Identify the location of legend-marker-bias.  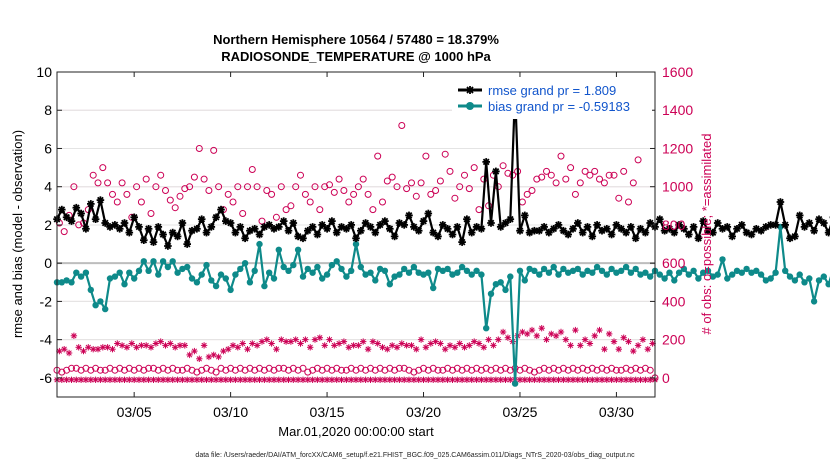
(470, 106).